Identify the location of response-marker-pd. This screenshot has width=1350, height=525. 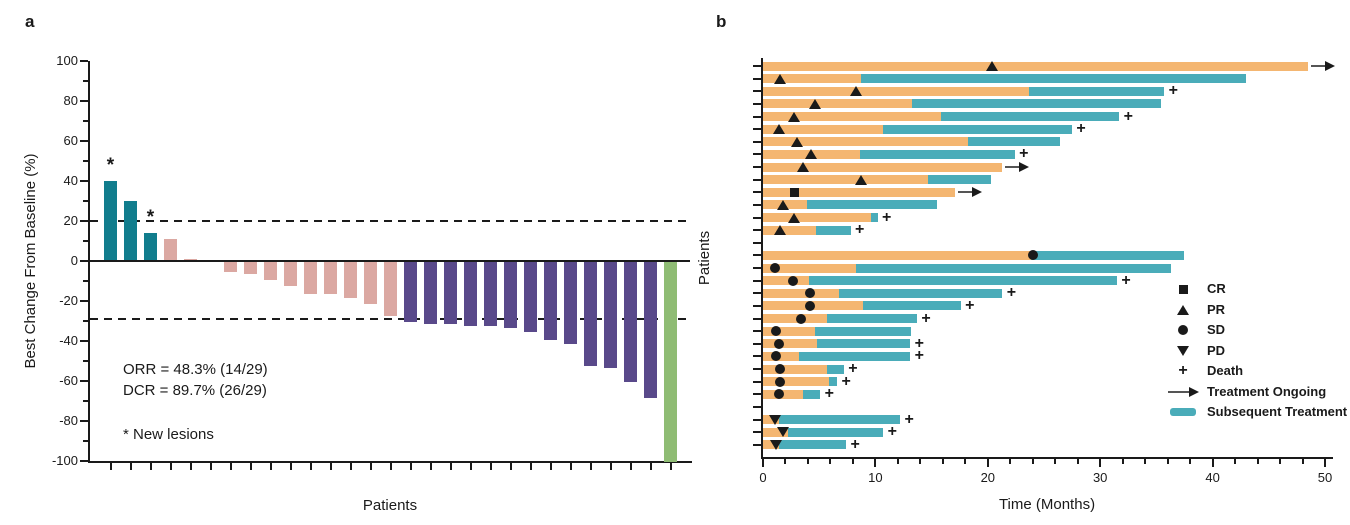
(776, 444).